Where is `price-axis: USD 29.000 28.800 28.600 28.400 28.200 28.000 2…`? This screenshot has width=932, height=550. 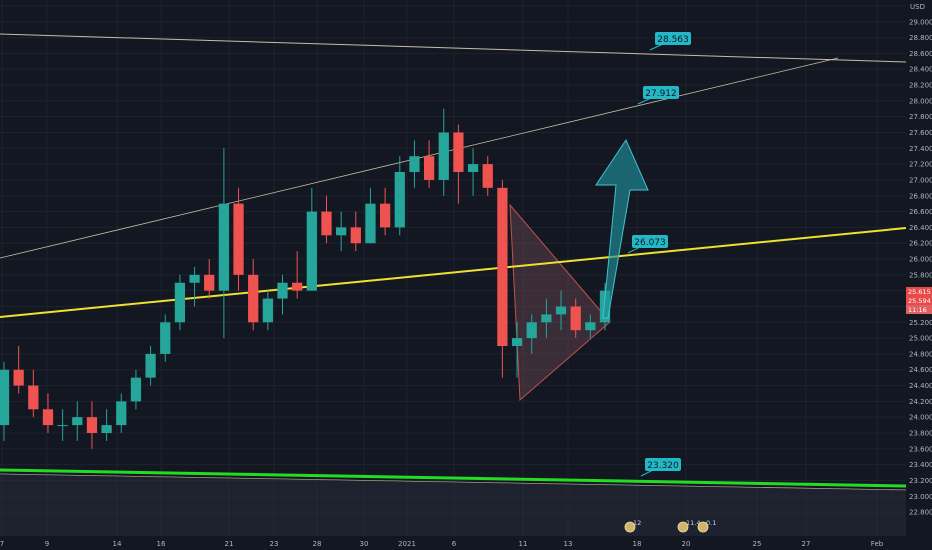 price-axis: USD 29.000 28.800 28.600 28.400 28.200 28.000 2… is located at coordinates (919, 275).